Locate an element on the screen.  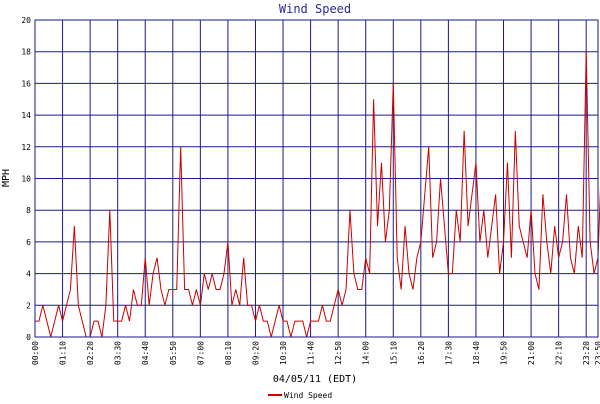
x-tick-label: 17:30 is located at coordinates (448, 353).